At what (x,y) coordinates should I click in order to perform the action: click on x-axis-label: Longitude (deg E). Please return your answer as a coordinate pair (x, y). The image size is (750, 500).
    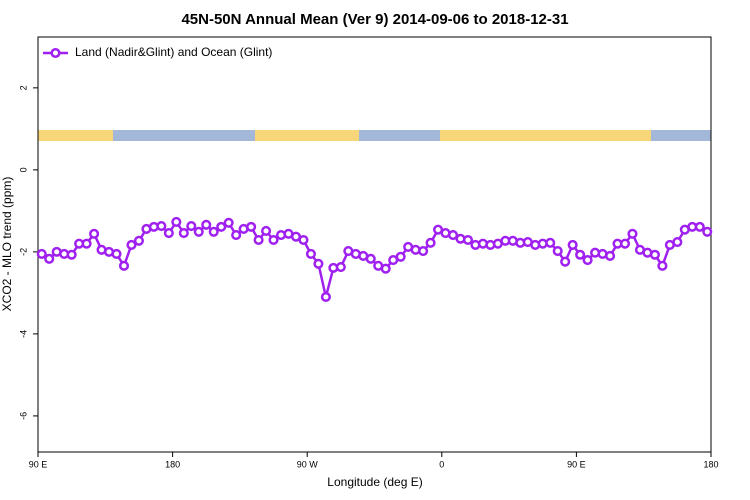
    Looking at the image, I should click on (374, 482).